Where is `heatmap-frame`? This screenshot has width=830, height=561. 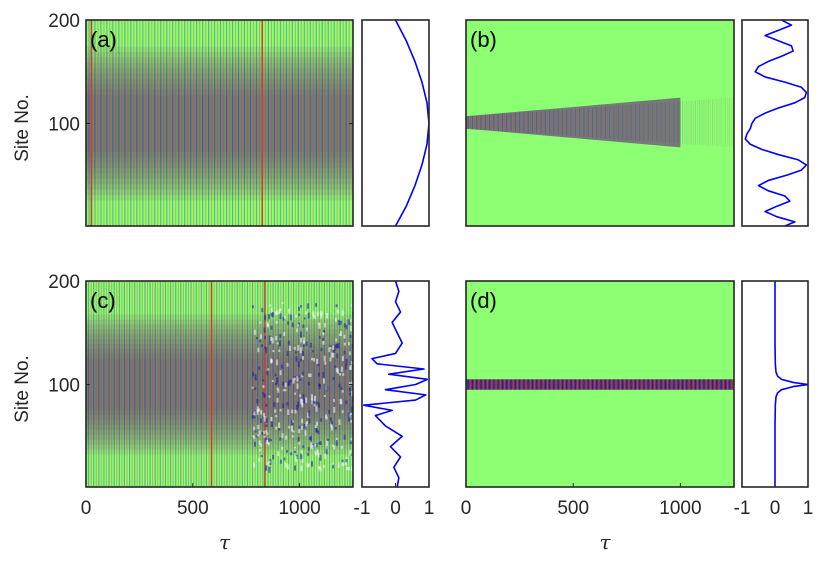 heatmap-frame is located at coordinates (219, 123).